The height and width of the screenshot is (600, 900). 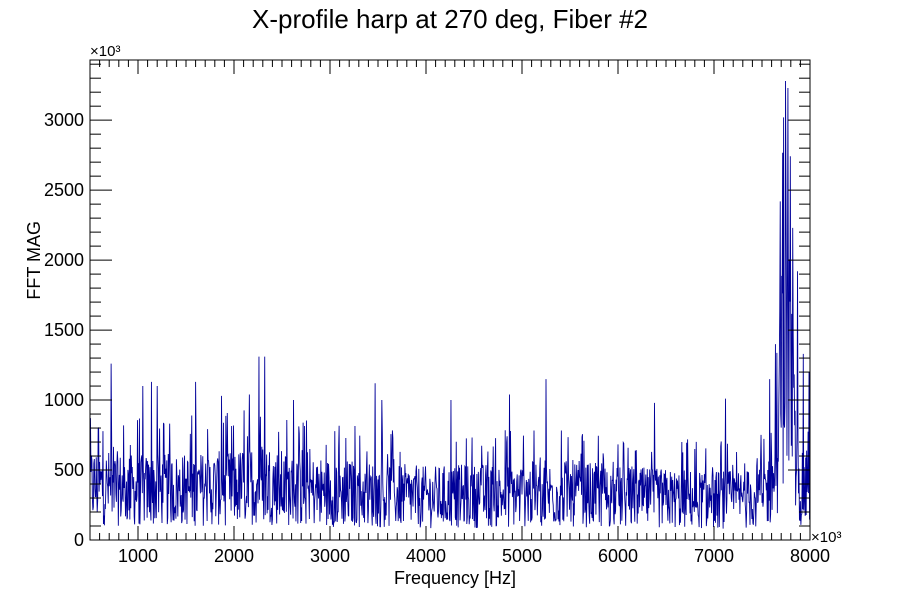 I want to click on y-axis-label: FFT MAG, so click(x=34, y=260).